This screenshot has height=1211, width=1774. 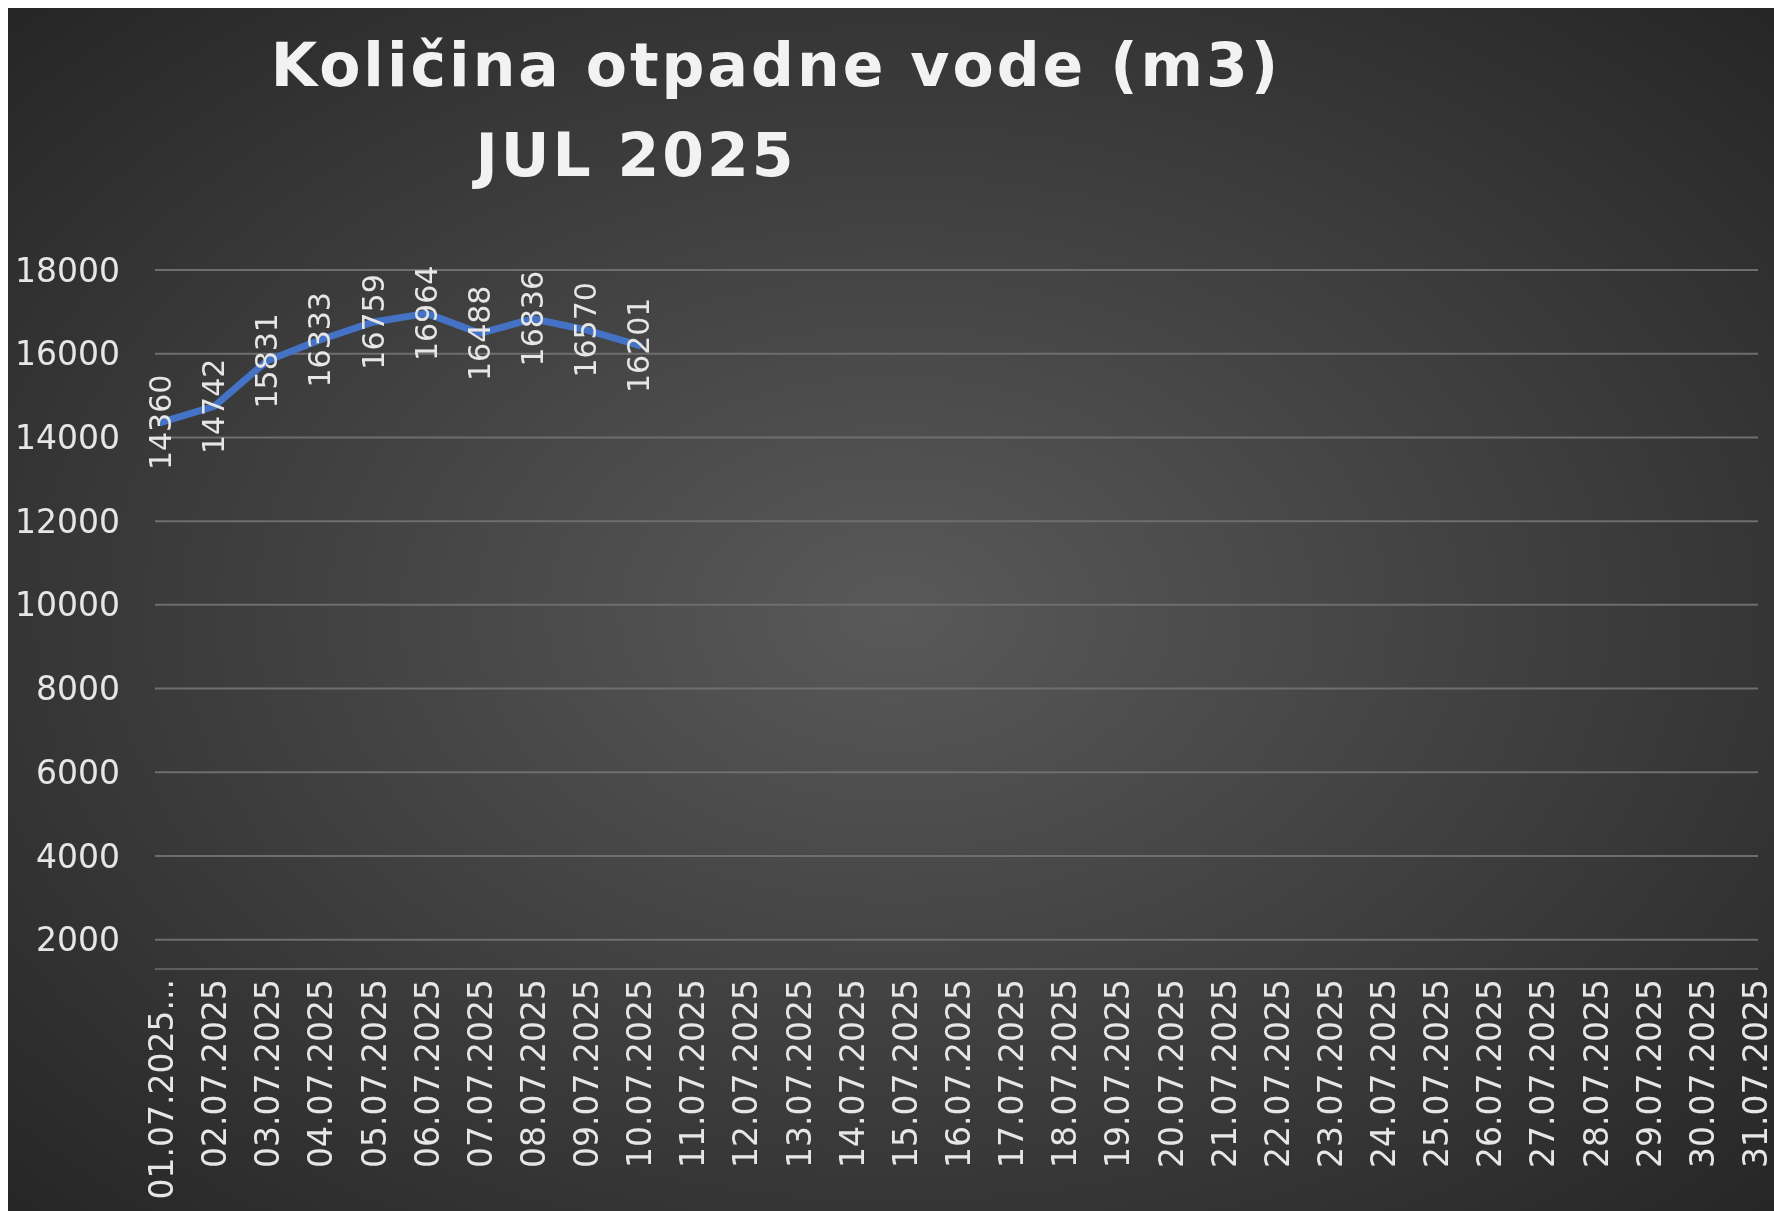 I want to click on x-tick-label: 19.07.2025, so click(x=1118, y=1073).